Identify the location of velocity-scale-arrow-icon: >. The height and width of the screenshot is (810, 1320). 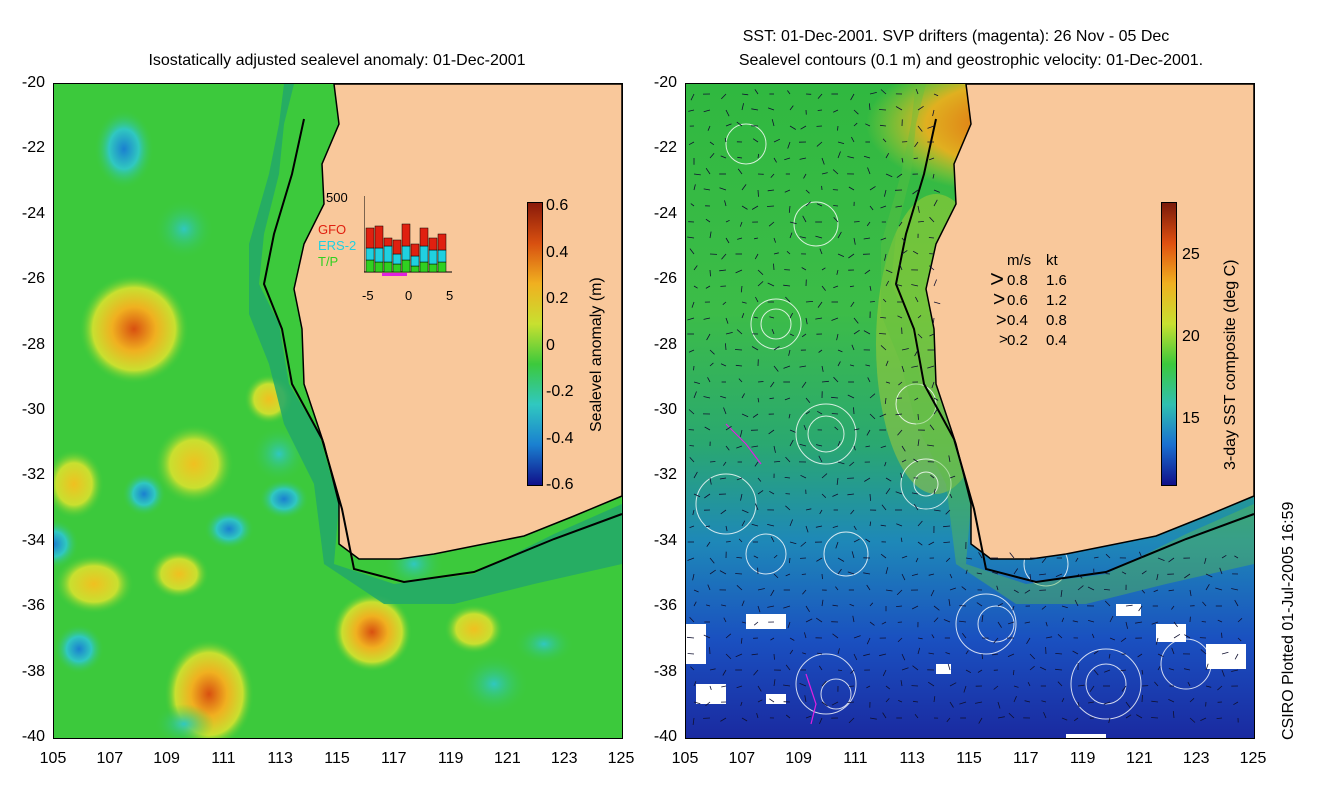
(1003, 339).